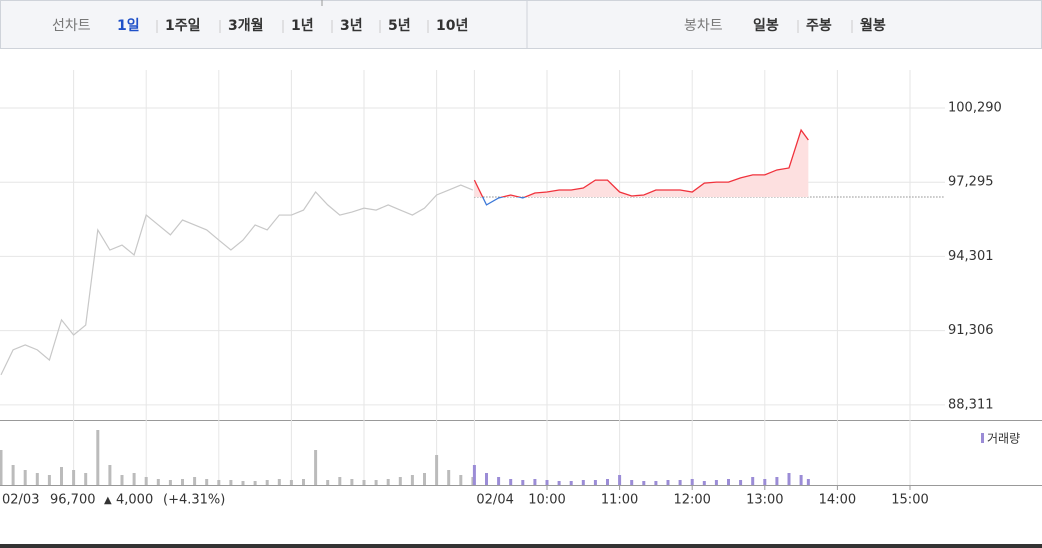  I want to click on y-tick-label: 94,301, so click(971, 256).